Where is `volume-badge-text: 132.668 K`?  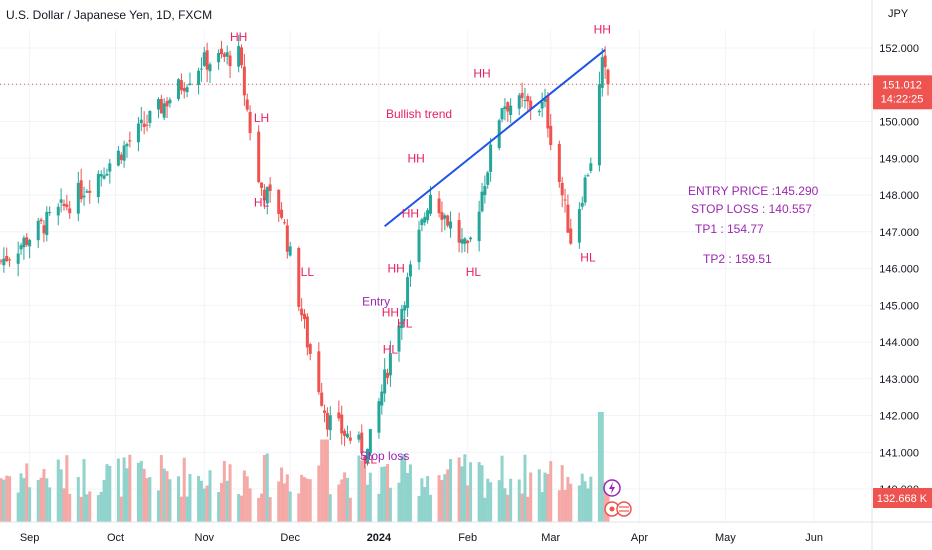 volume-badge-text: 132.668 K is located at coordinates (902, 499).